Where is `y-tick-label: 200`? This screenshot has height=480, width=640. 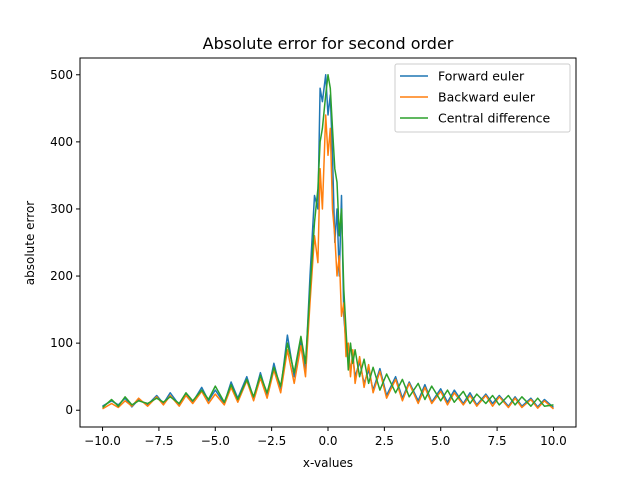
y-tick-label: 200 is located at coordinates (61, 276).